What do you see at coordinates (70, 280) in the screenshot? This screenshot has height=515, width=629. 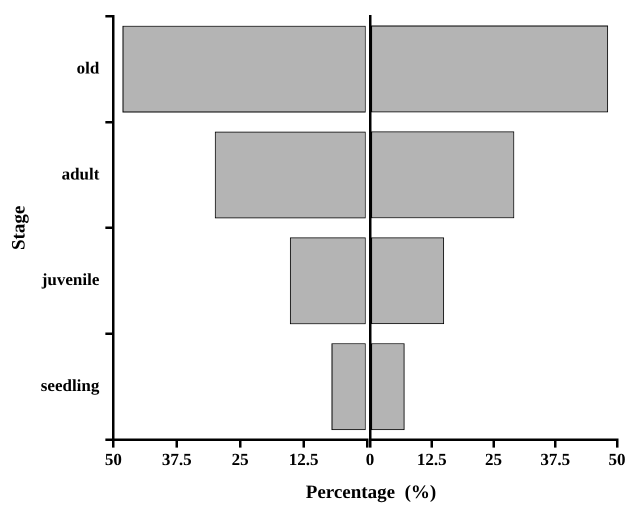 I see `y-tick-label: juvenile` at bounding box center [70, 280].